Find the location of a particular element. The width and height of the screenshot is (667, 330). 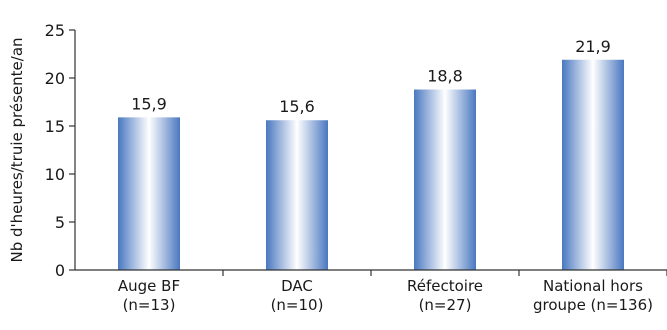

category-label: (n=10) is located at coordinates (297, 305).